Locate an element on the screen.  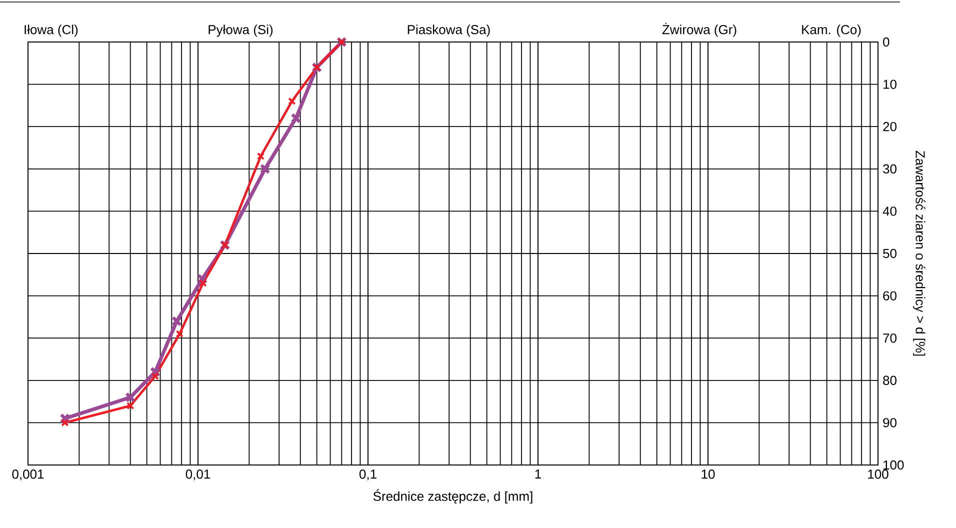
y-tick-label: 100 is located at coordinates (894, 465).